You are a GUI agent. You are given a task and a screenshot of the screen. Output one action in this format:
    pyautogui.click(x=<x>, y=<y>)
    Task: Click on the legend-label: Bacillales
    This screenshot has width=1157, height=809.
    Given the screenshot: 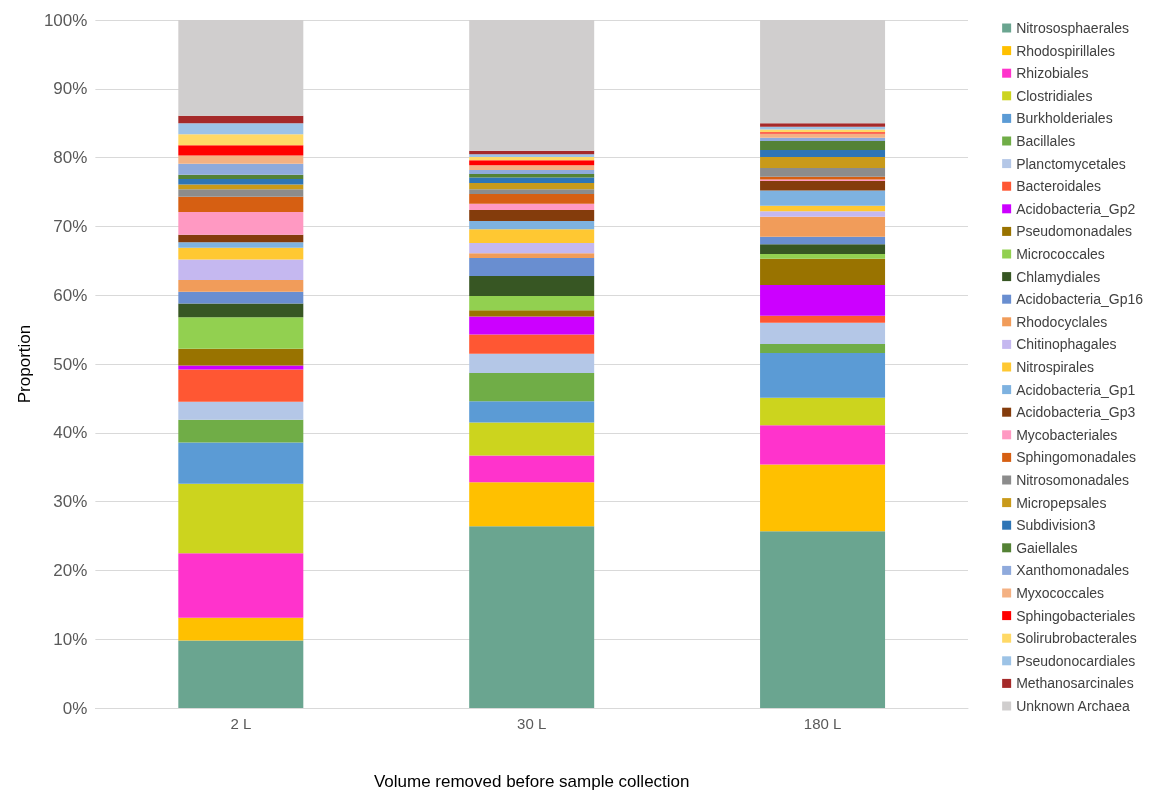 What is the action you would take?
    pyautogui.click(x=1046, y=141)
    